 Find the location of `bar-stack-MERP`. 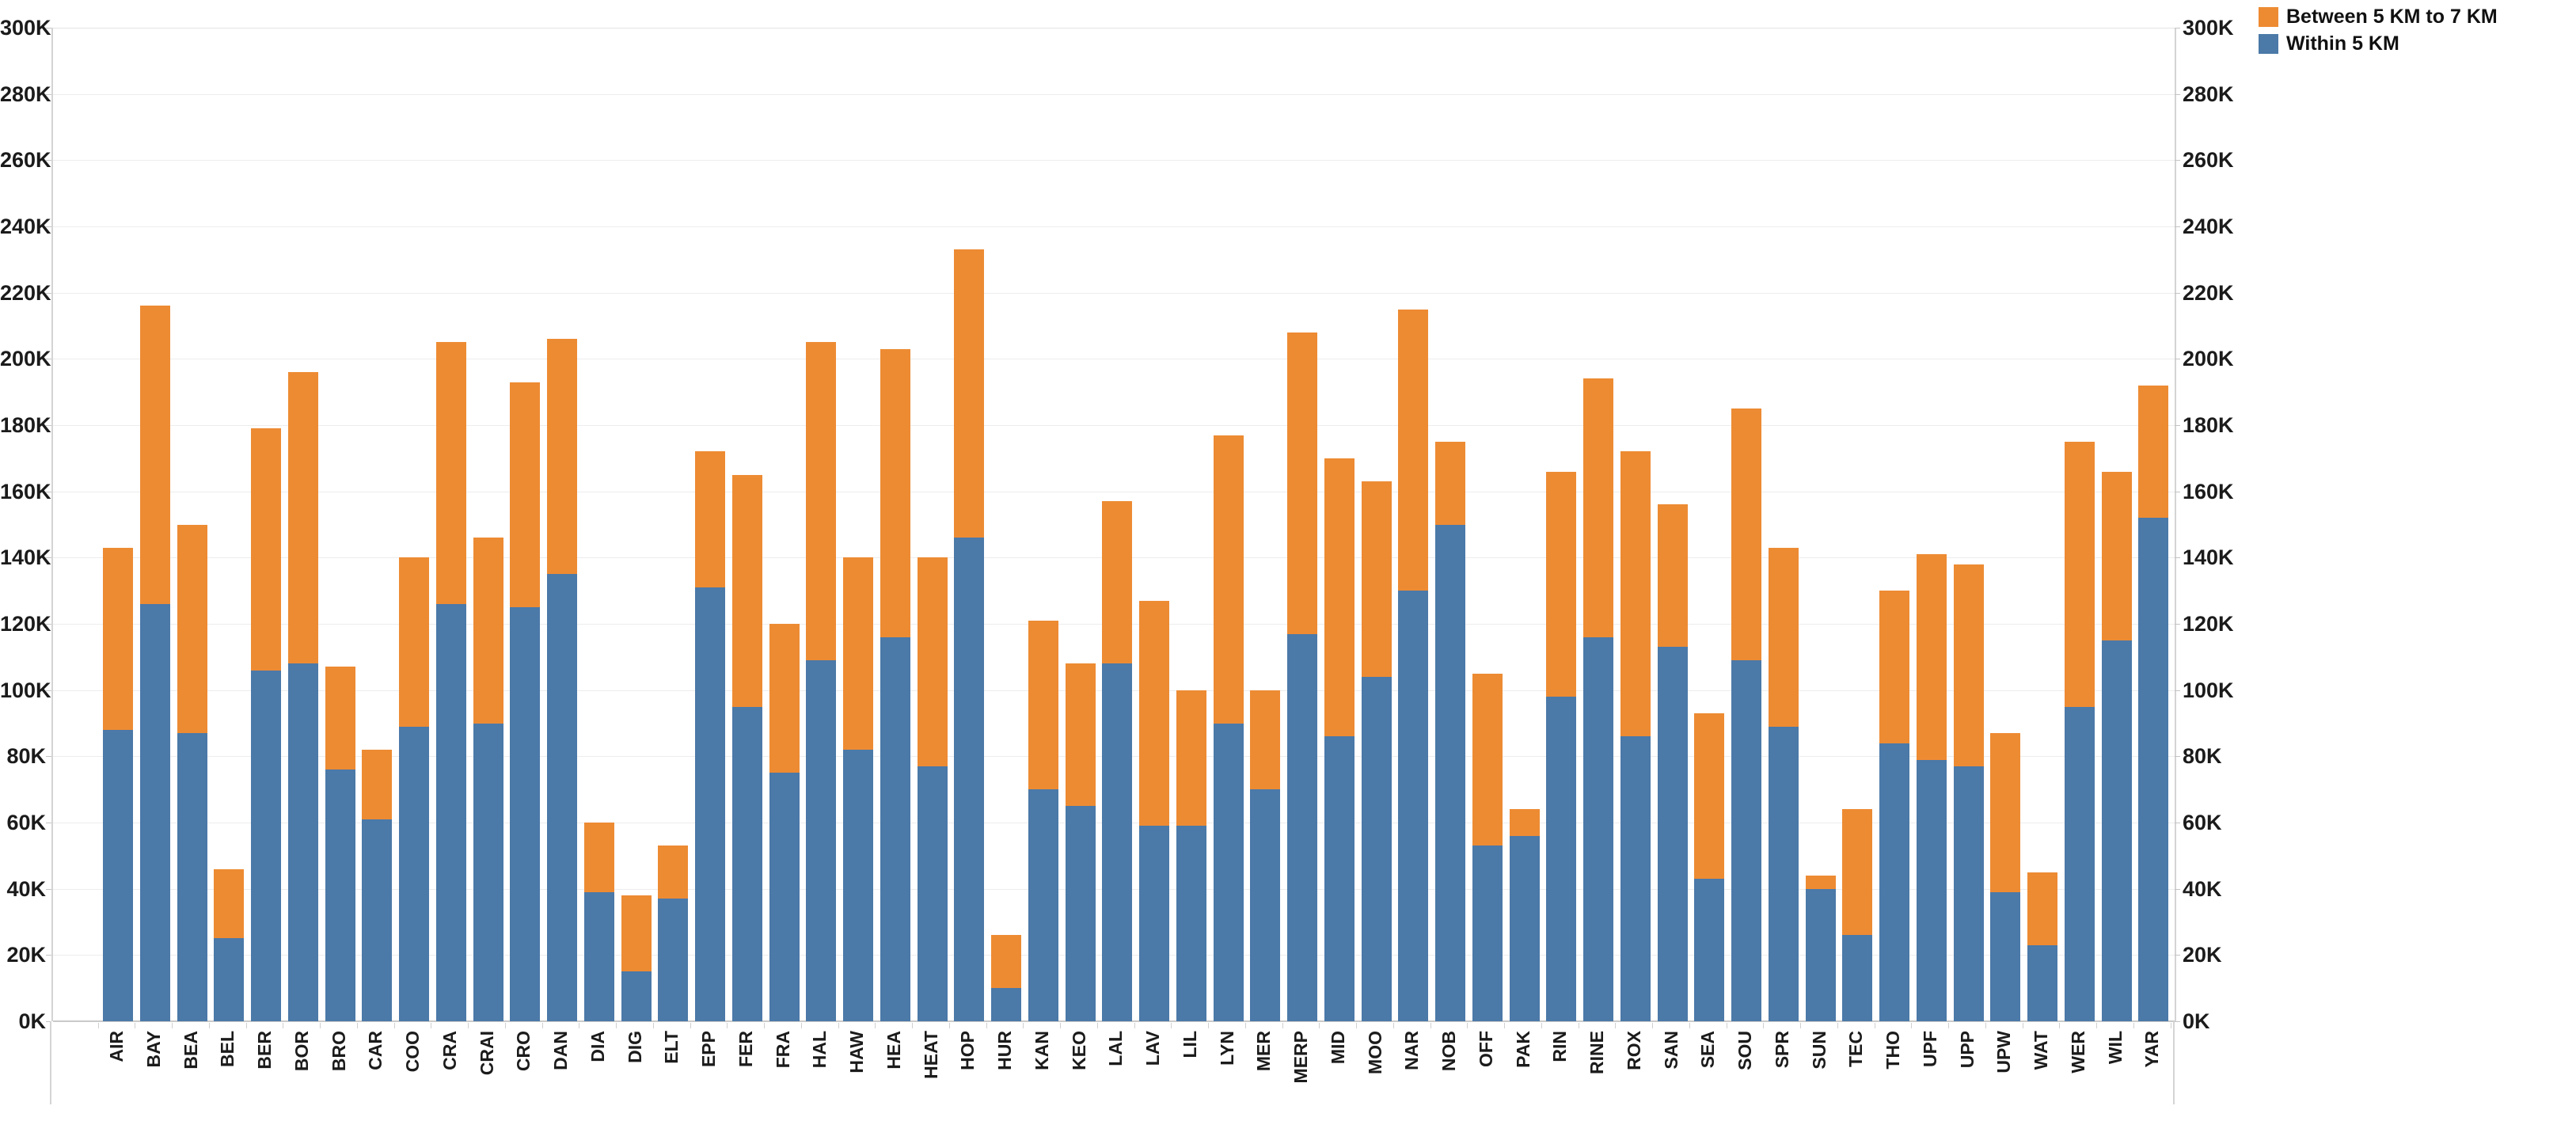

bar-stack-MERP is located at coordinates (1302, 676).